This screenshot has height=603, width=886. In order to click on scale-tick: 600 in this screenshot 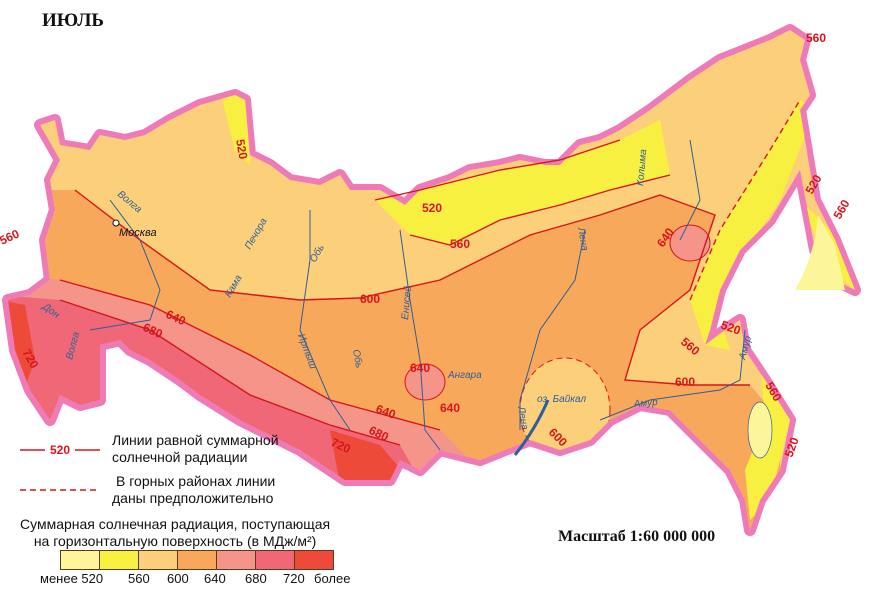, I will do `click(178, 578)`.